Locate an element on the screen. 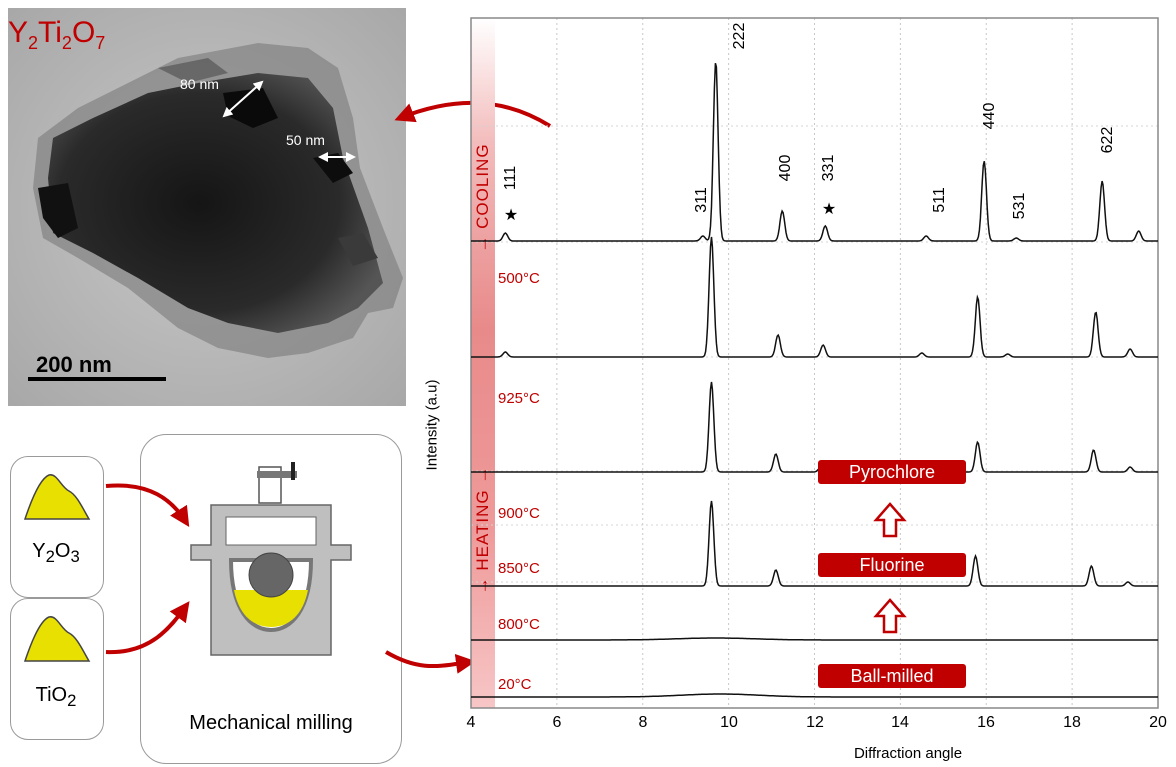 This screenshot has height=767, width=1176. phase-label-fluorine: Fluorine is located at coordinates (892, 565).